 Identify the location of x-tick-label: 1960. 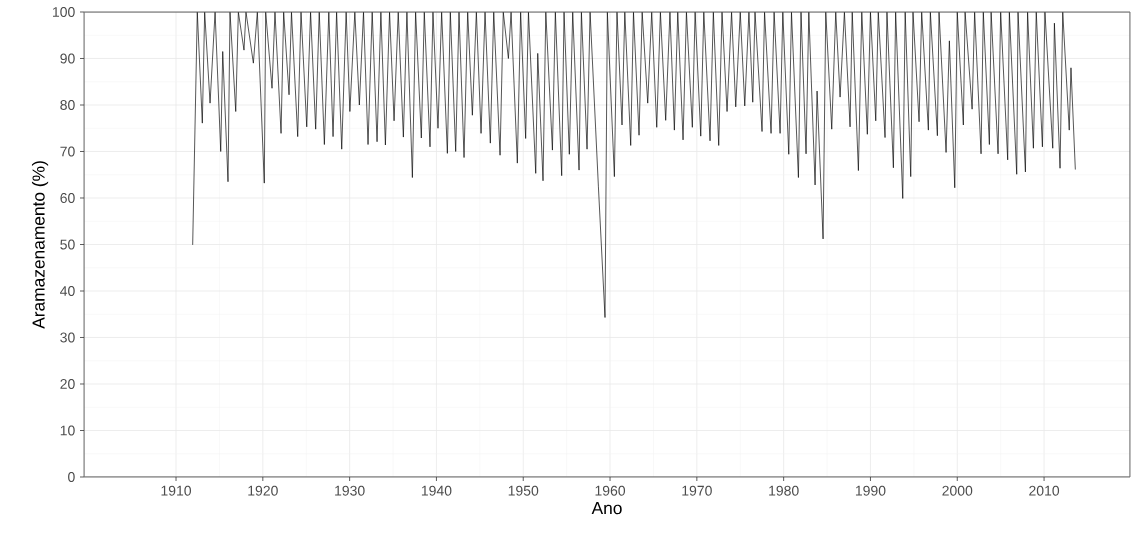
(610, 490).